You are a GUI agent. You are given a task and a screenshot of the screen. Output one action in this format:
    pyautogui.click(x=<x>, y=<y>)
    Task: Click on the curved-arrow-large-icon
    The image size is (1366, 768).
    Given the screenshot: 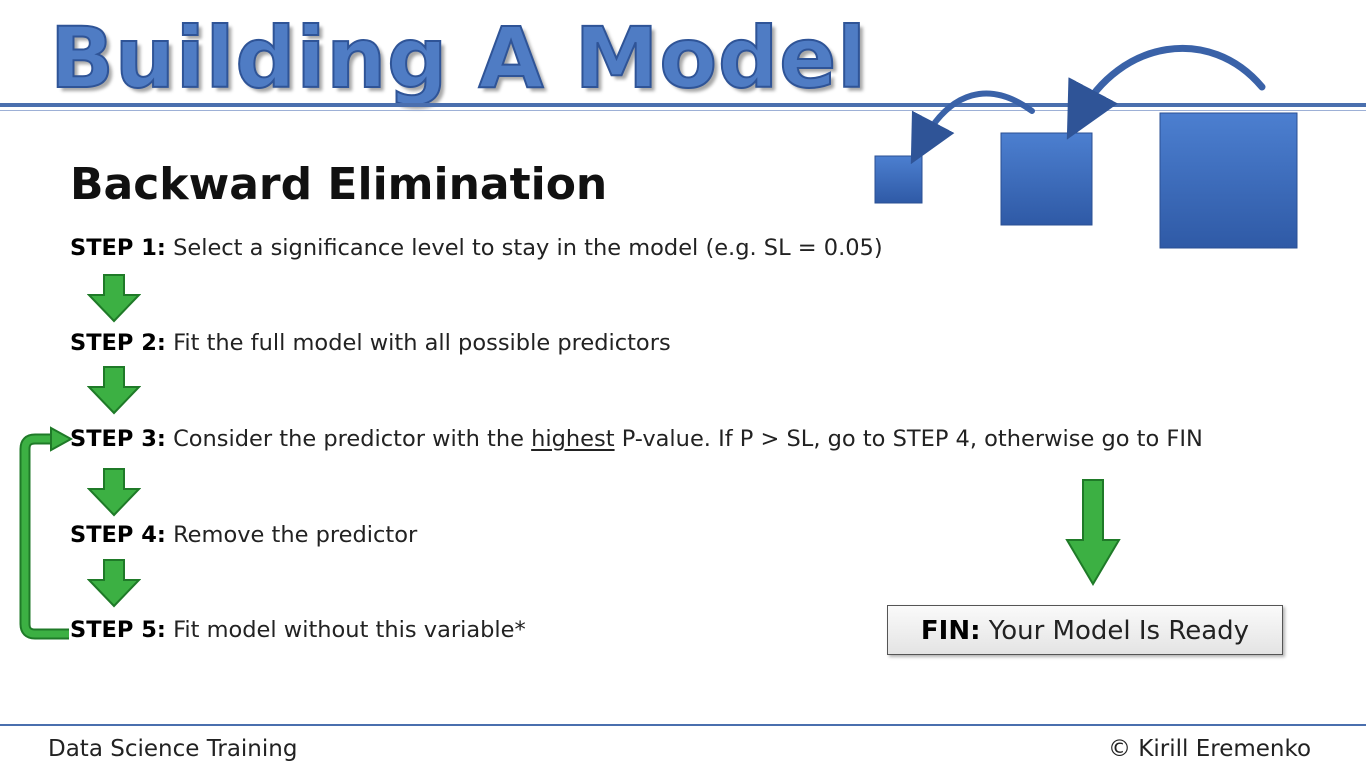 What is the action you would take?
    pyautogui.click(x=1166, y=92)
    